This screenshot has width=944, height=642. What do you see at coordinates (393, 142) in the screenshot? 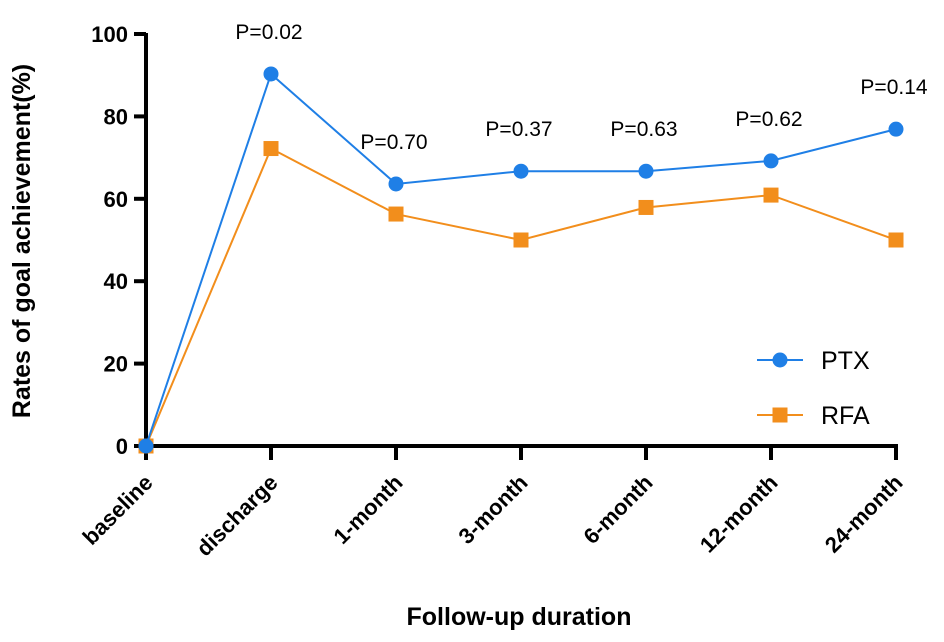
I see `p-value-label: P=0.70` at bounding box center [393, 142].